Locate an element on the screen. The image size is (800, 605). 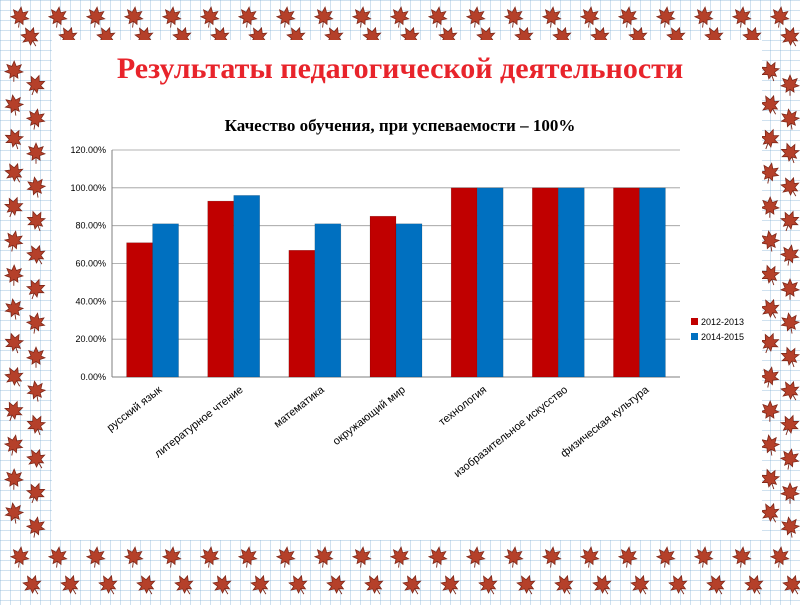
y-tick-label: 40.00% is located at coordinates (90, 301).